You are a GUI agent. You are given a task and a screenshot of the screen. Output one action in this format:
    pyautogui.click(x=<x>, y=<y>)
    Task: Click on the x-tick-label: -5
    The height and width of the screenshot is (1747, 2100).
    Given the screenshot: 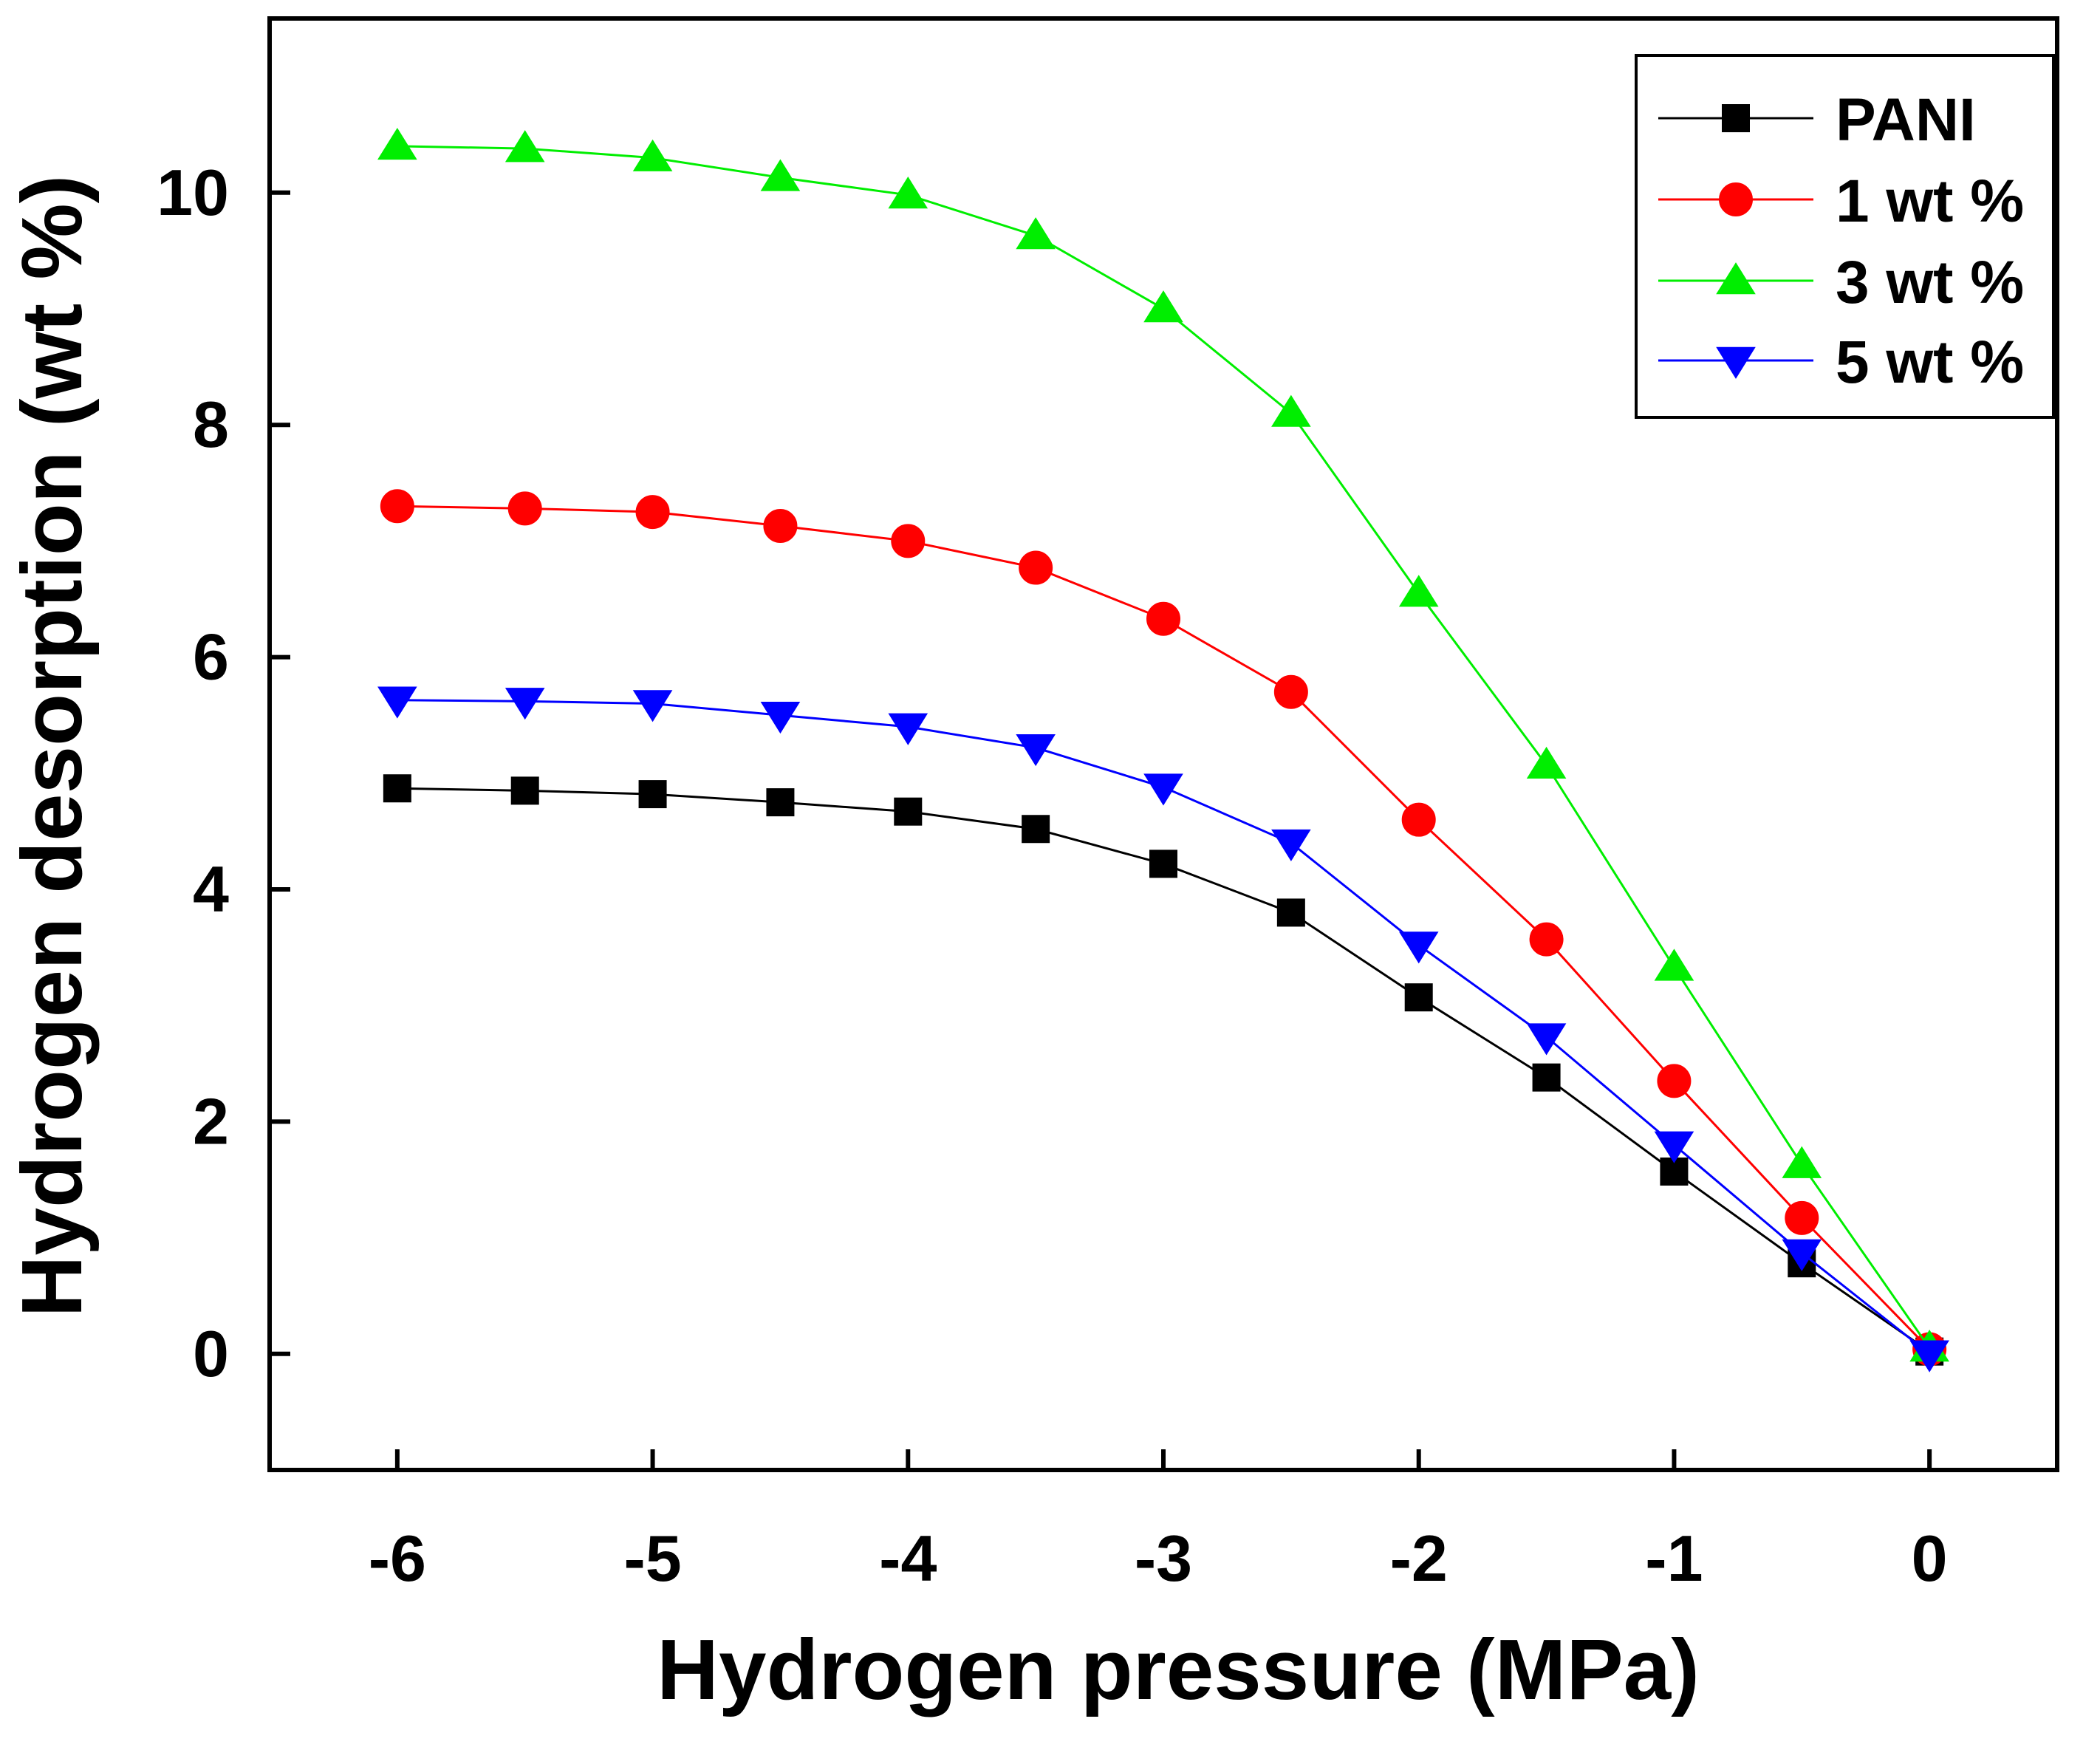 What is the action you would take?
    pyautogui.click(x=652, y=1559)
    